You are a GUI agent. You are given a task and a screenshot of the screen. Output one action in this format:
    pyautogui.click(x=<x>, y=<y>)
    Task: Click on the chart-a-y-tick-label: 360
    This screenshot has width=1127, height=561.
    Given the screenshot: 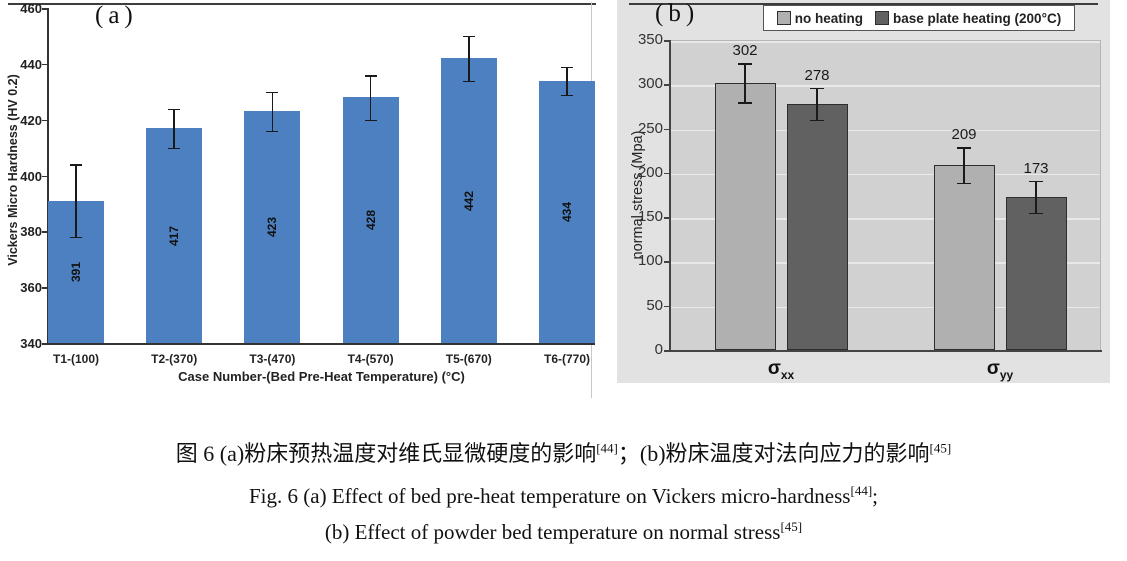 What is the action you would take?
    pyautogui.click(x=31, y=288)
    